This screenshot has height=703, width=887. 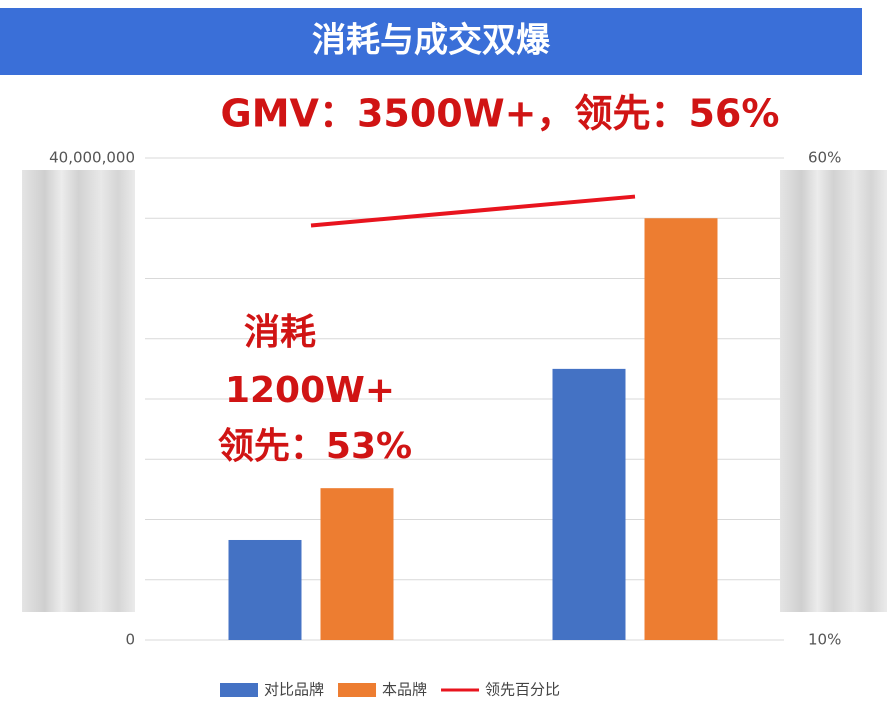 What do you see at coordinates (315, 446) in the screenshot?
I see `annotation: 领先：53%` at bounding box center [315, 446].